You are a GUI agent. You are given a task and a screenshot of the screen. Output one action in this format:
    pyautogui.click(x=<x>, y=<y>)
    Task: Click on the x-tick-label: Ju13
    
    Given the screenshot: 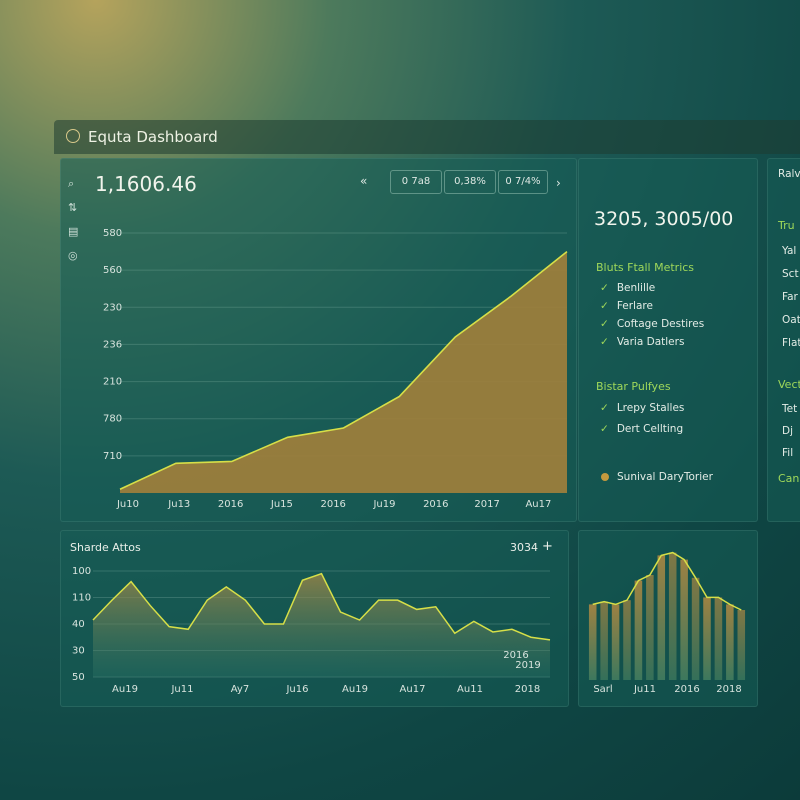 What is the action you would take?
    pyautogui.click(x=178, y=504)
    